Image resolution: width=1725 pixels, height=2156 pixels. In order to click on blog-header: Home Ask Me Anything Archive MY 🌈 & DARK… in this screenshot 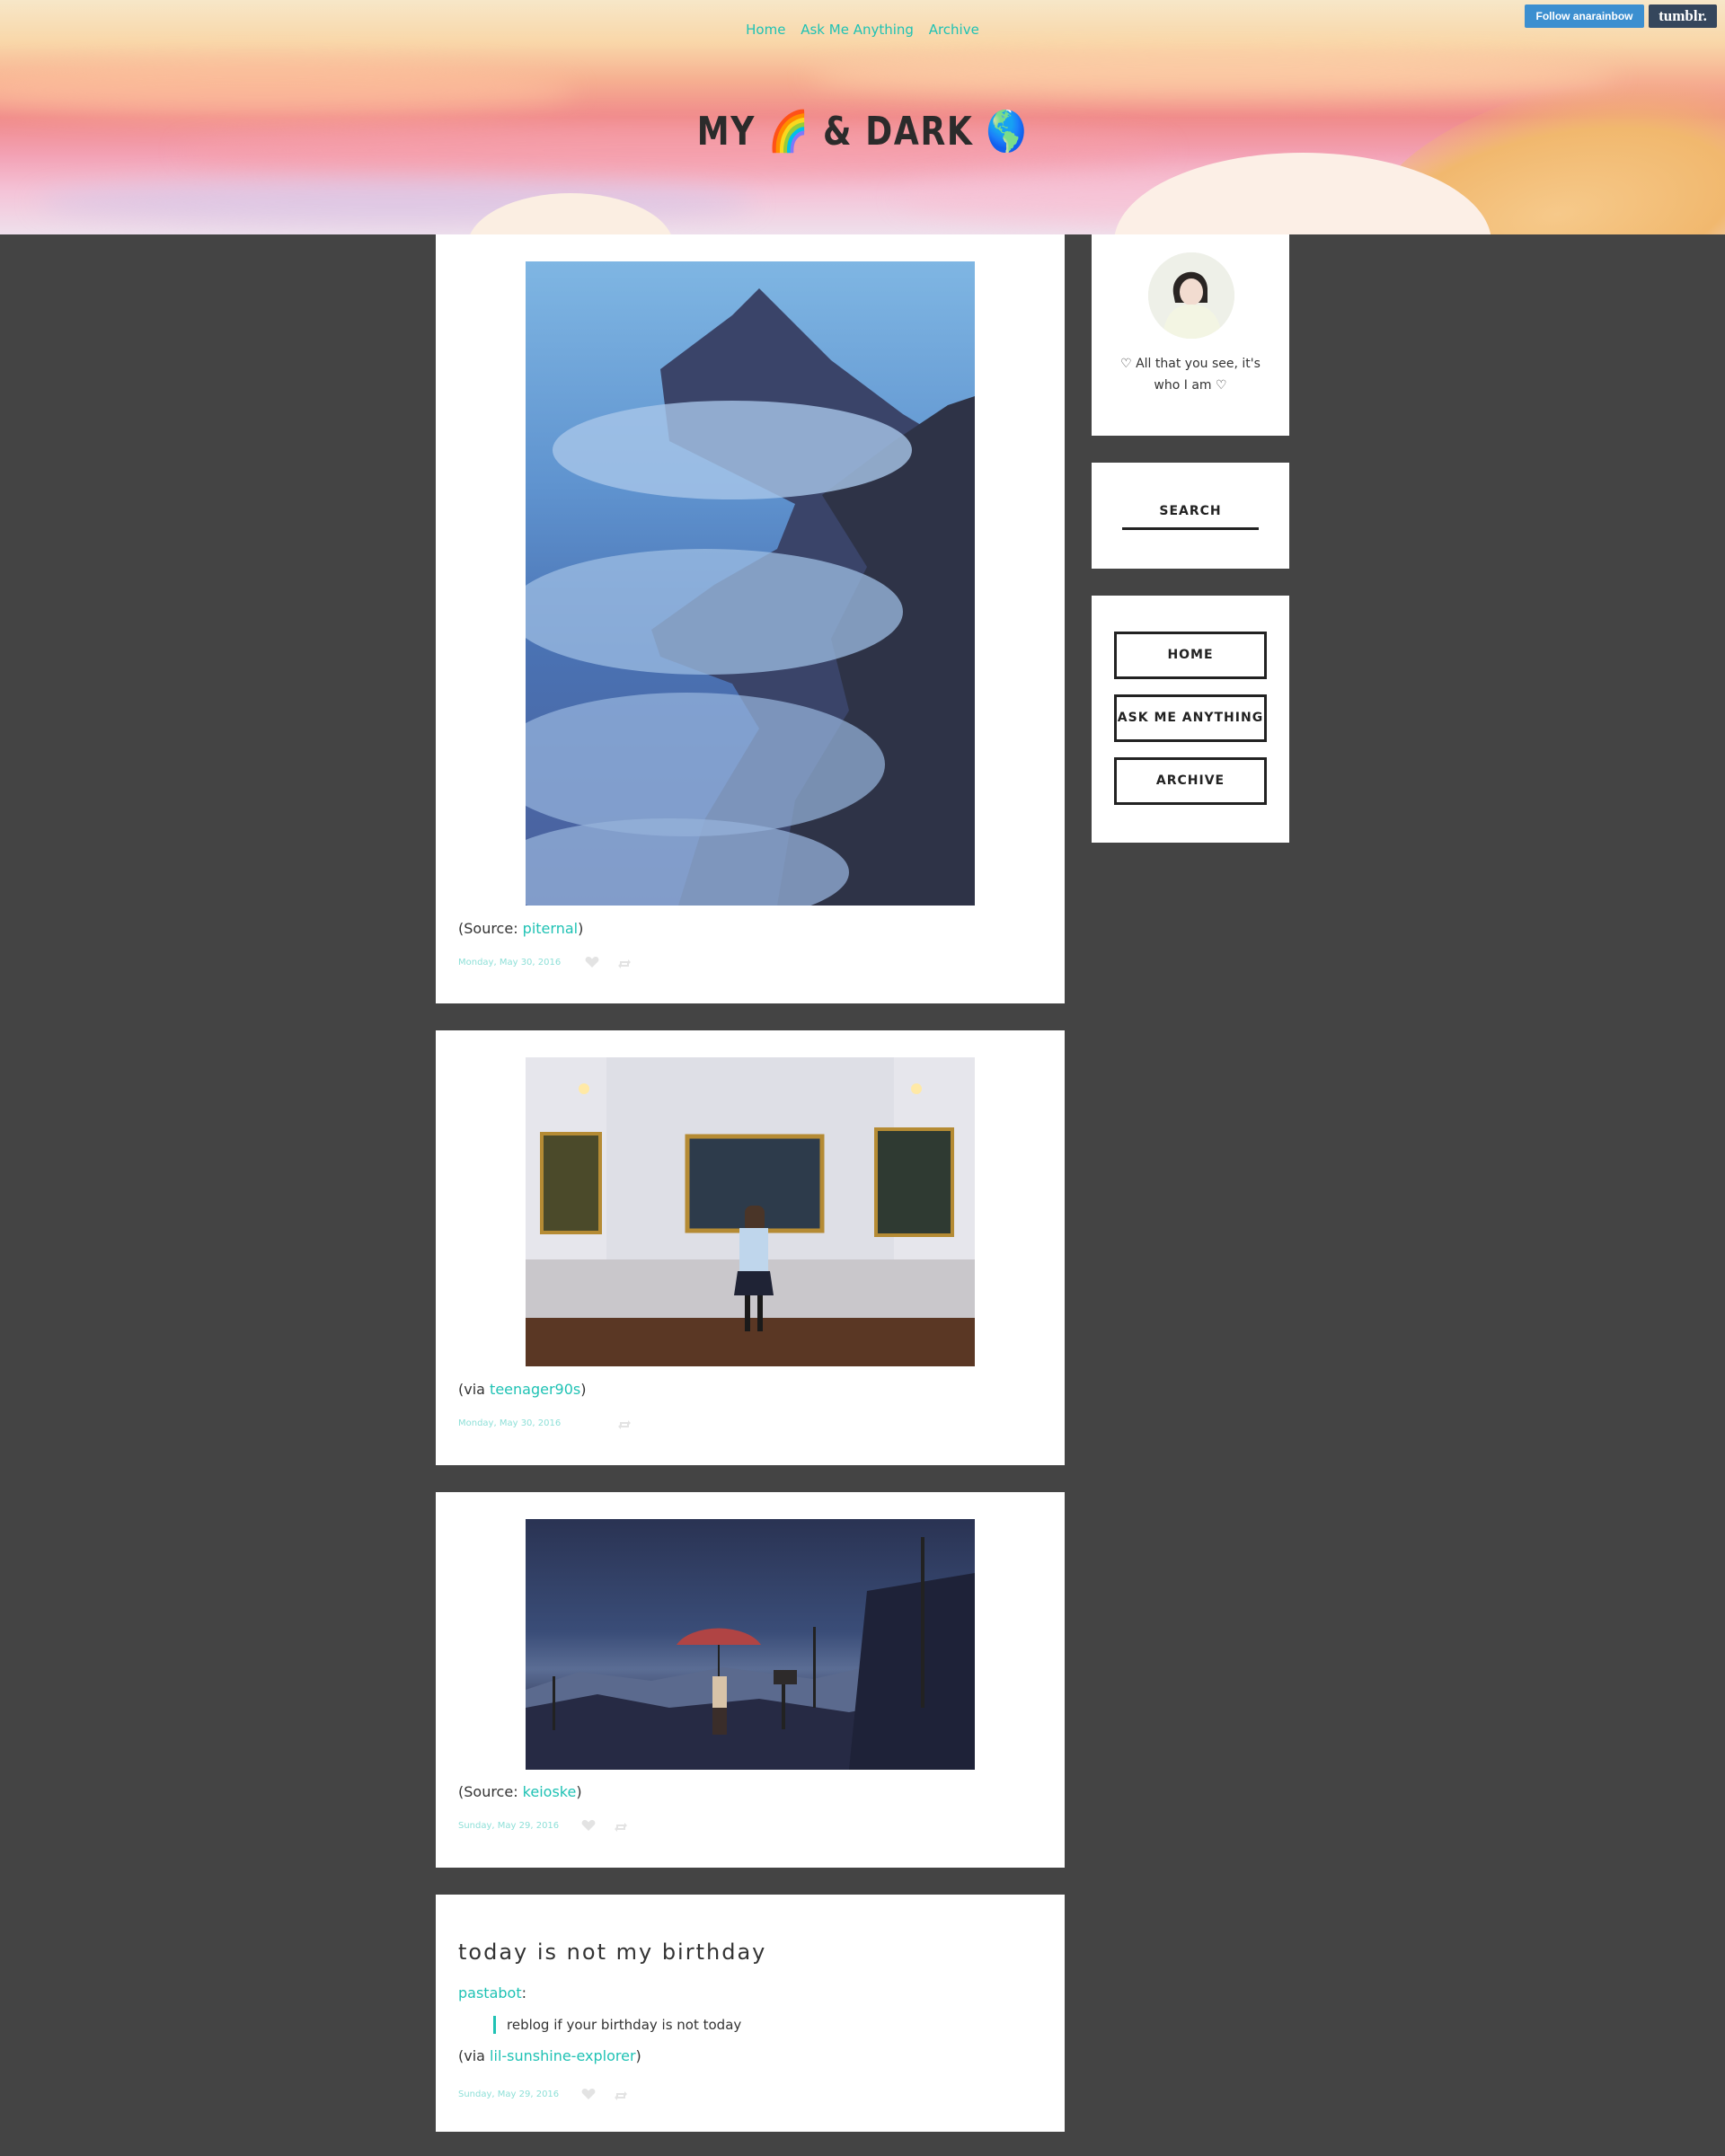, I will do `click(862, 117)`.